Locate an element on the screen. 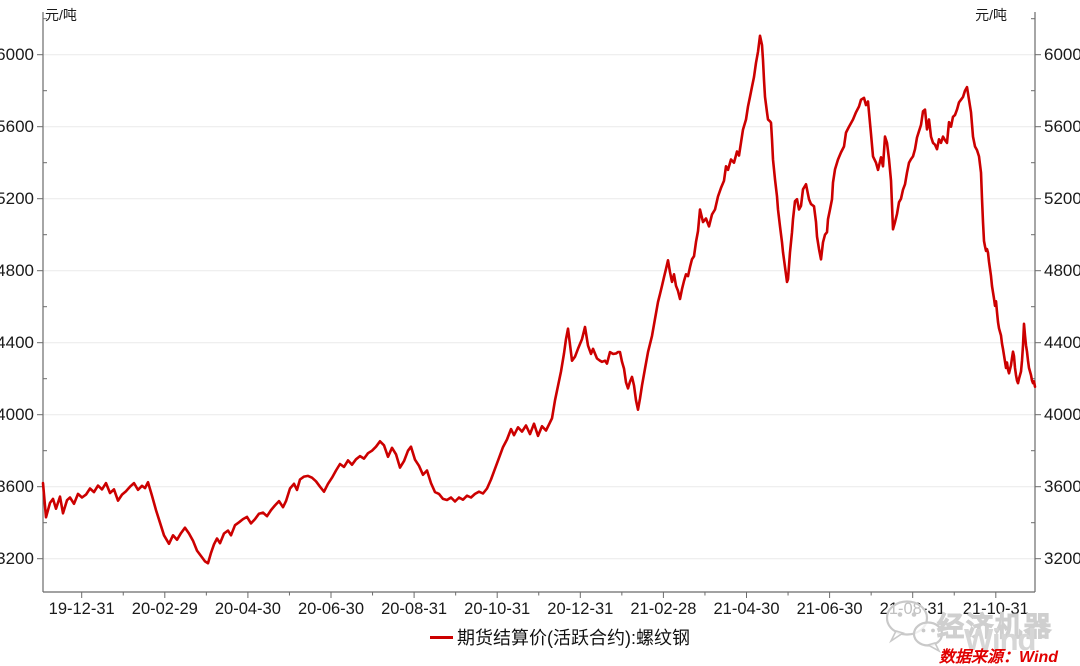 The image size is (1080, 666). y-tick-label-right: 3600 is located at coordinates (1062, 486).